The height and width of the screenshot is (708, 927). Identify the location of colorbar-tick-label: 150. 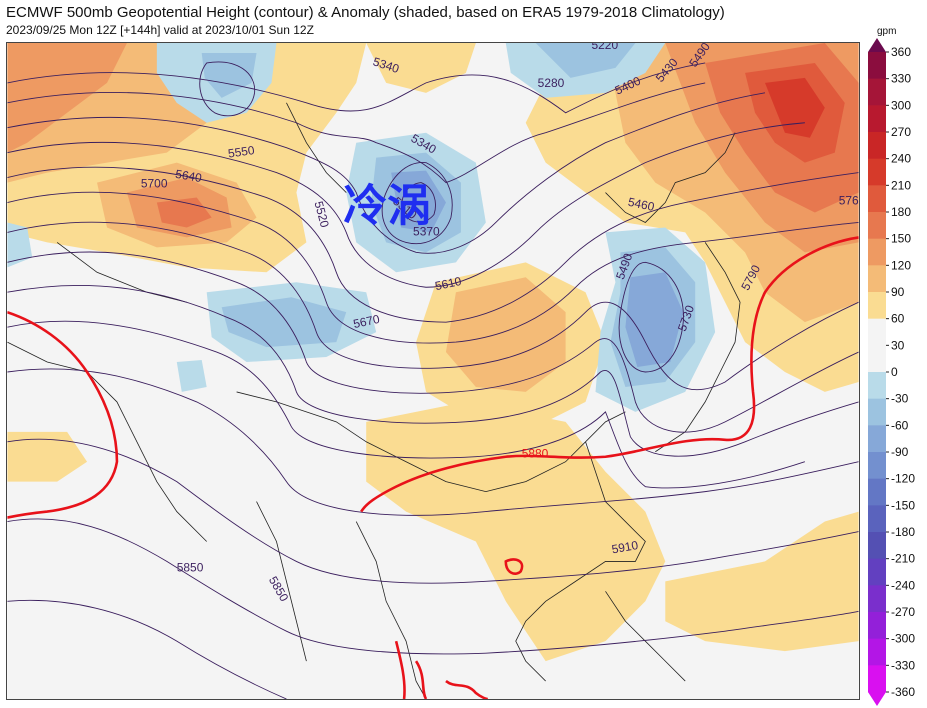
(901, 239).